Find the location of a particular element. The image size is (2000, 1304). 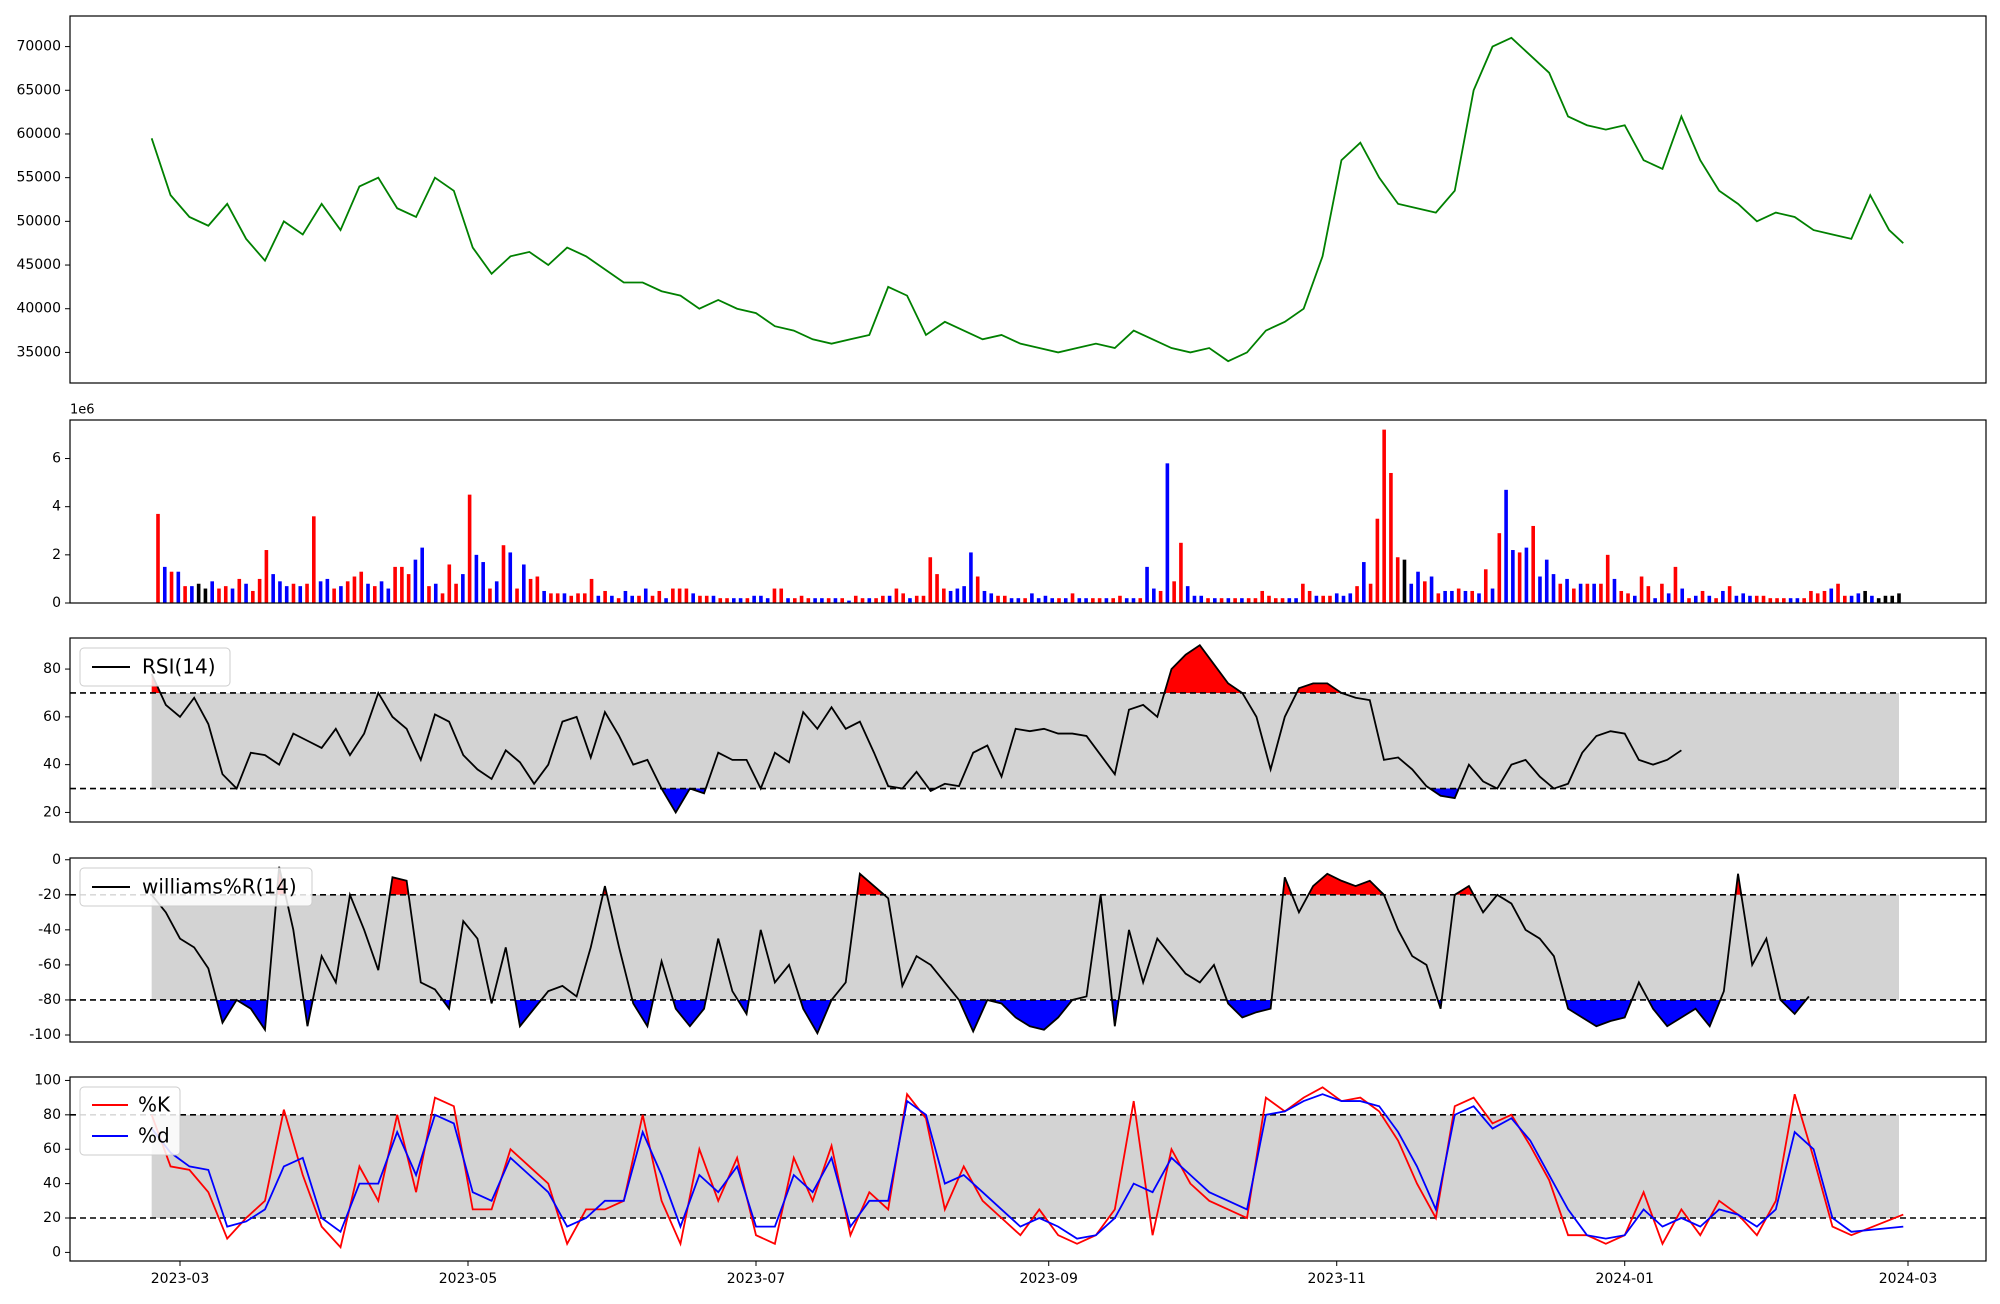

ytick-label: 40 is located at coordinates (52, 1184).